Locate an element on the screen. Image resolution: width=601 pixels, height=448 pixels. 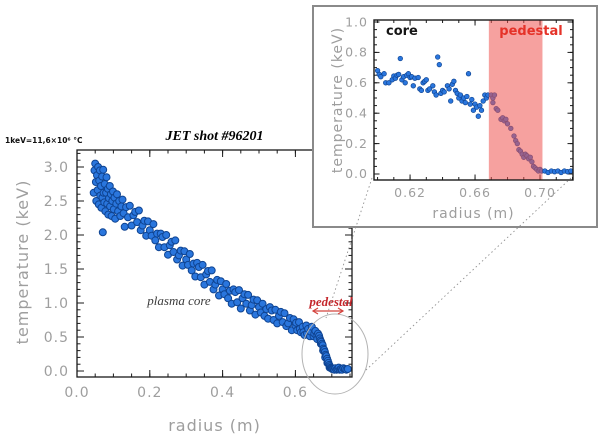
svg-text: 2.0 is located at coordinates (56, 236).